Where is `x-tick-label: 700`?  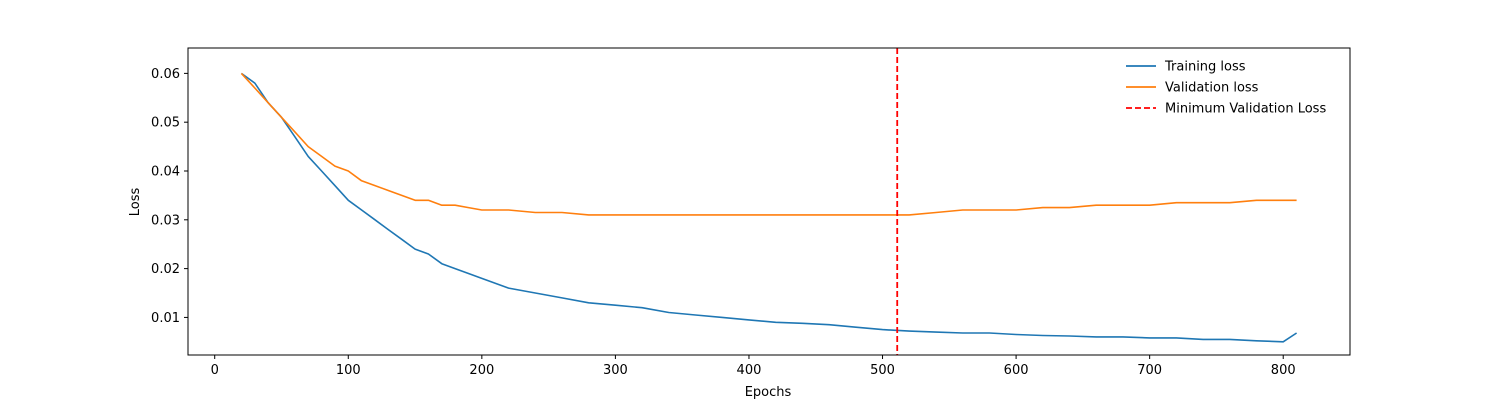
x-tick-label: 700 is located at coordinates (1149, 370).